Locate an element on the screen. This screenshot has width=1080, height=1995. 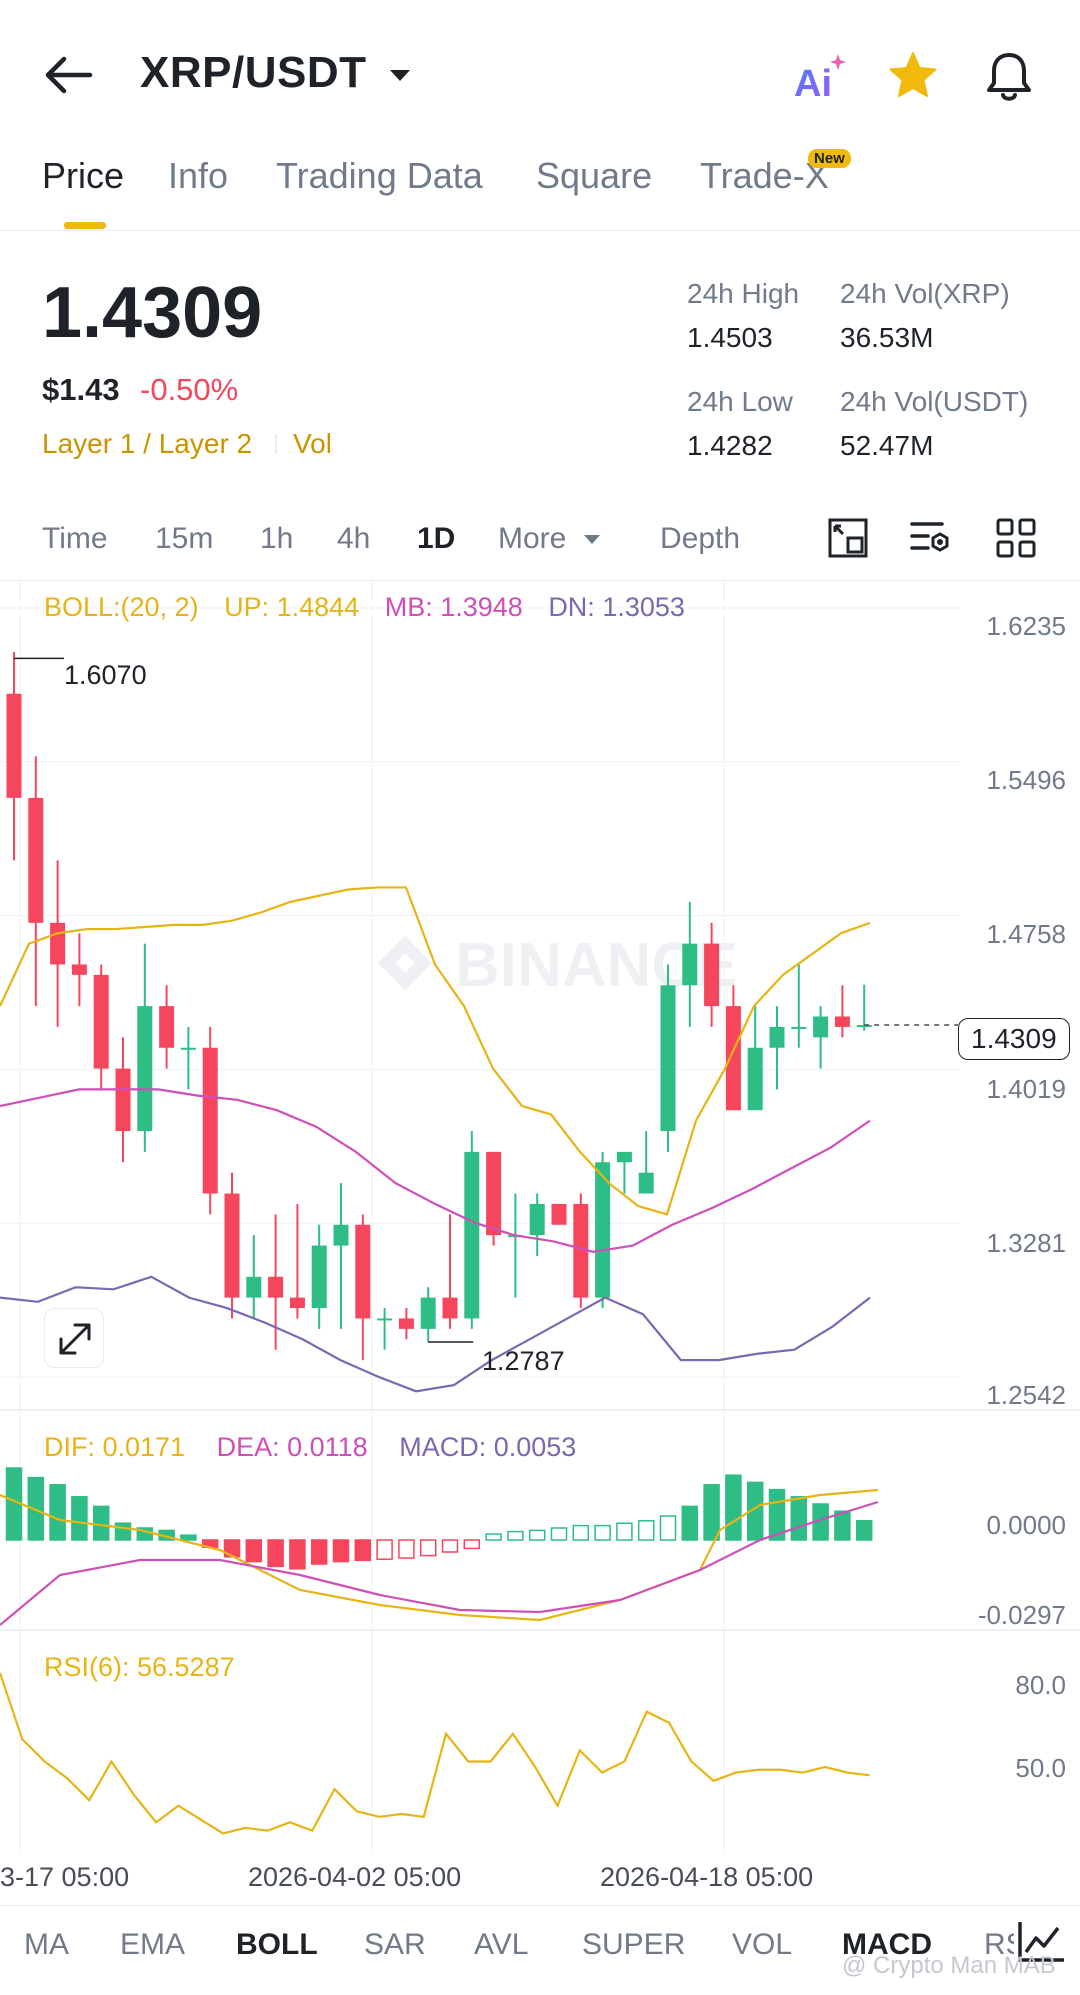
price-axis-label: 1.2542 is located at coordinates (1026, 1395).